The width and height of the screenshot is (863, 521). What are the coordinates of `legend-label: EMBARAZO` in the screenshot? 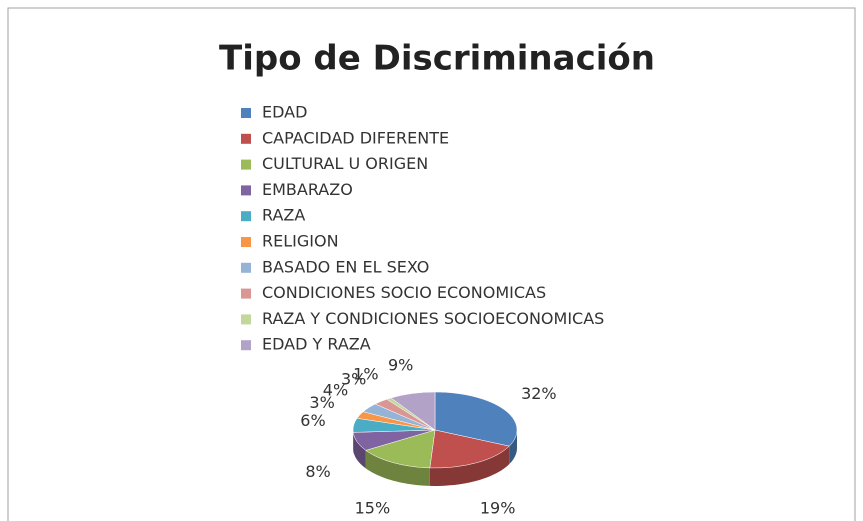 It's located at (307, 189).